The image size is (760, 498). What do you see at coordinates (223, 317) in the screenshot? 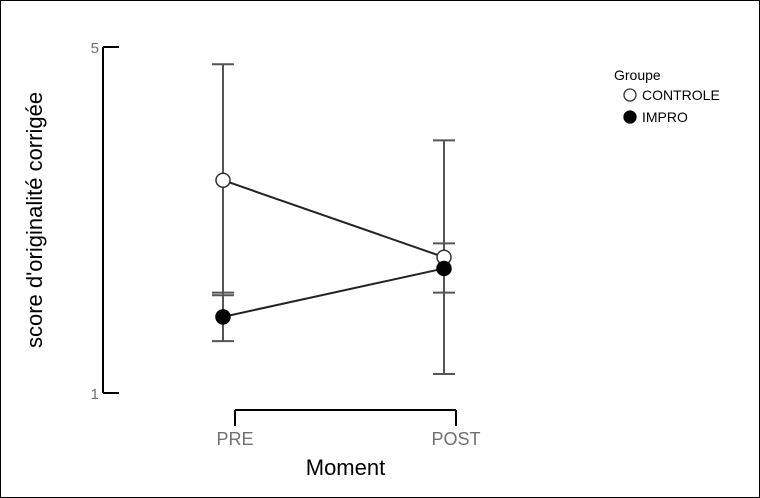
I see `point-impro-pre` at bounding box center [223, 317].